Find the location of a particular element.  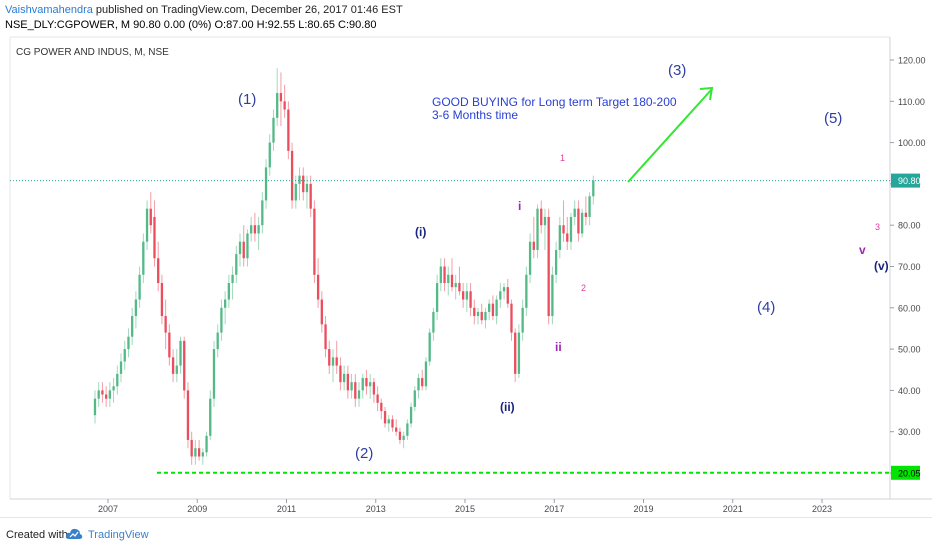

x-tick-label: 2009 is located at coordinates (197, 509).